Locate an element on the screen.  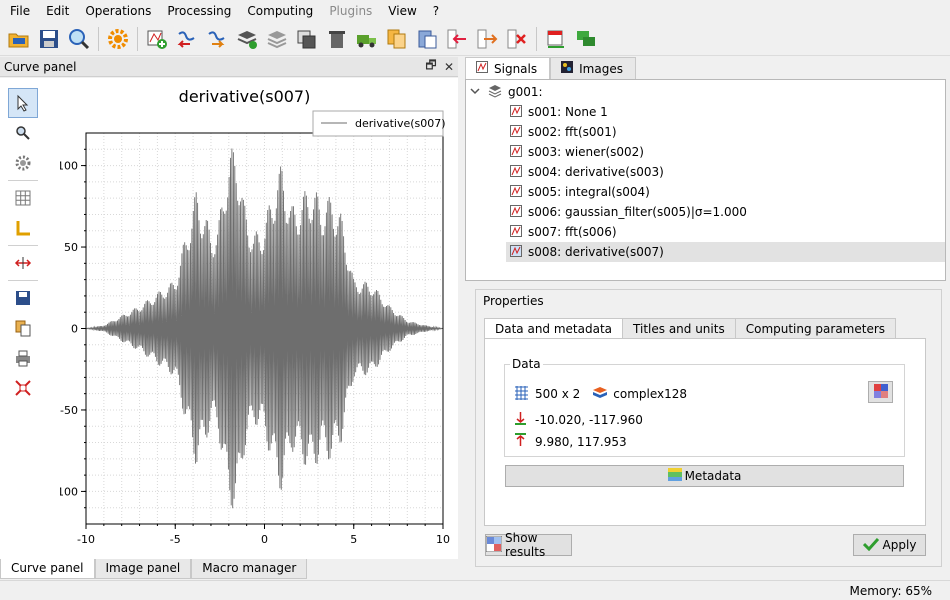
delete-icon is located at coordinates (337, 39).